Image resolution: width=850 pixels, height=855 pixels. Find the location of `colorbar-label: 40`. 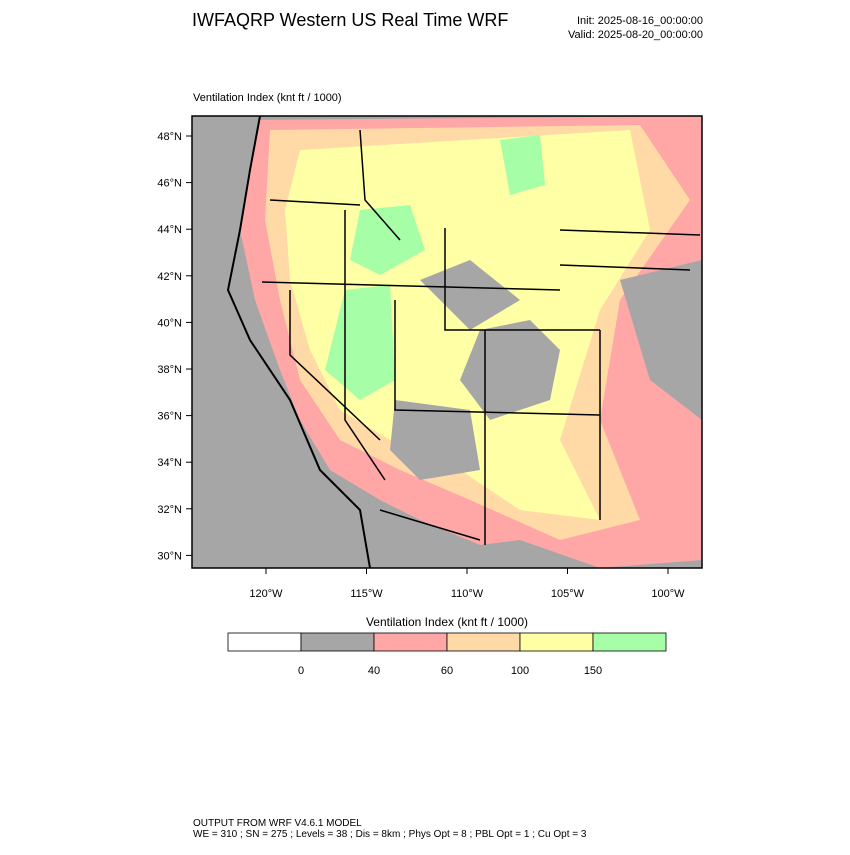

colorbar-label: 40 is located at coordinates (374, 671).